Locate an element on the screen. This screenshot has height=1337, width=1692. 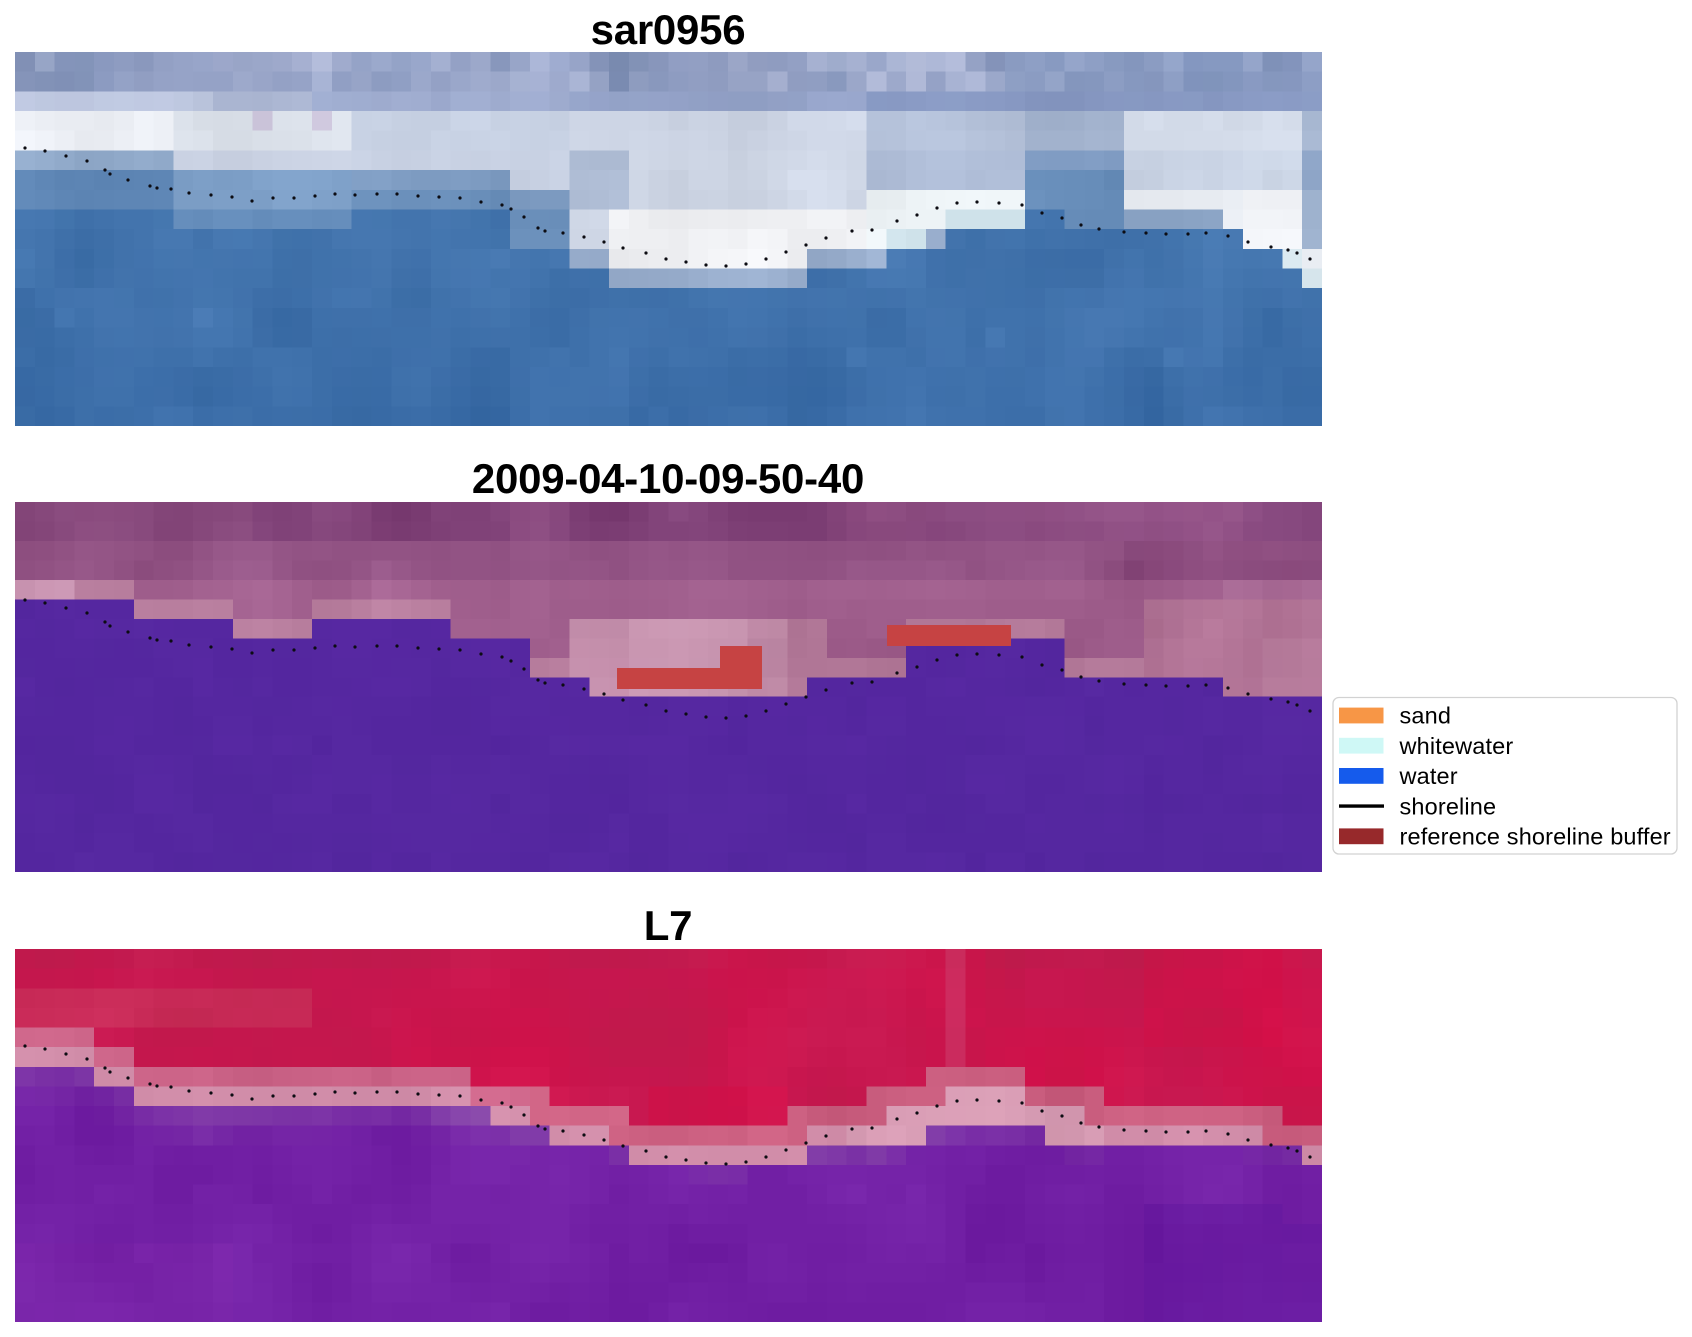
svg-text: whitewater is located at coordinates (1456, 746).